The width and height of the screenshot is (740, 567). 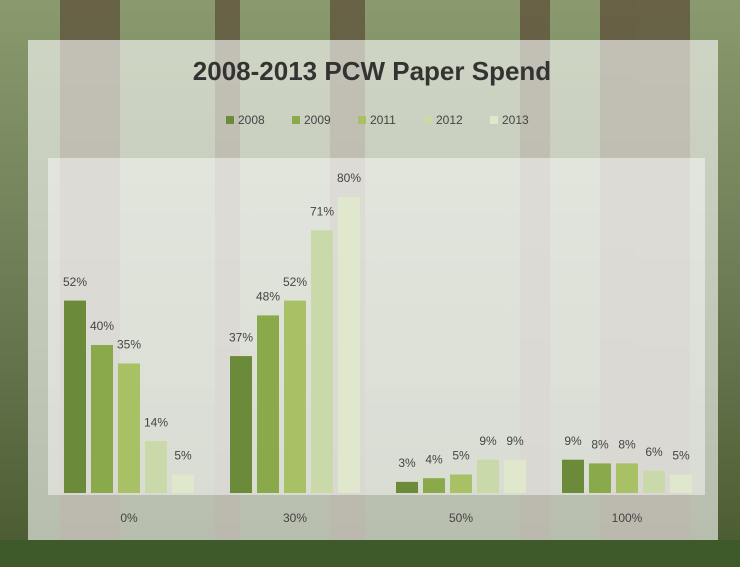 I want to click on x-tick-label: 0%, so click(x=129, y=518).